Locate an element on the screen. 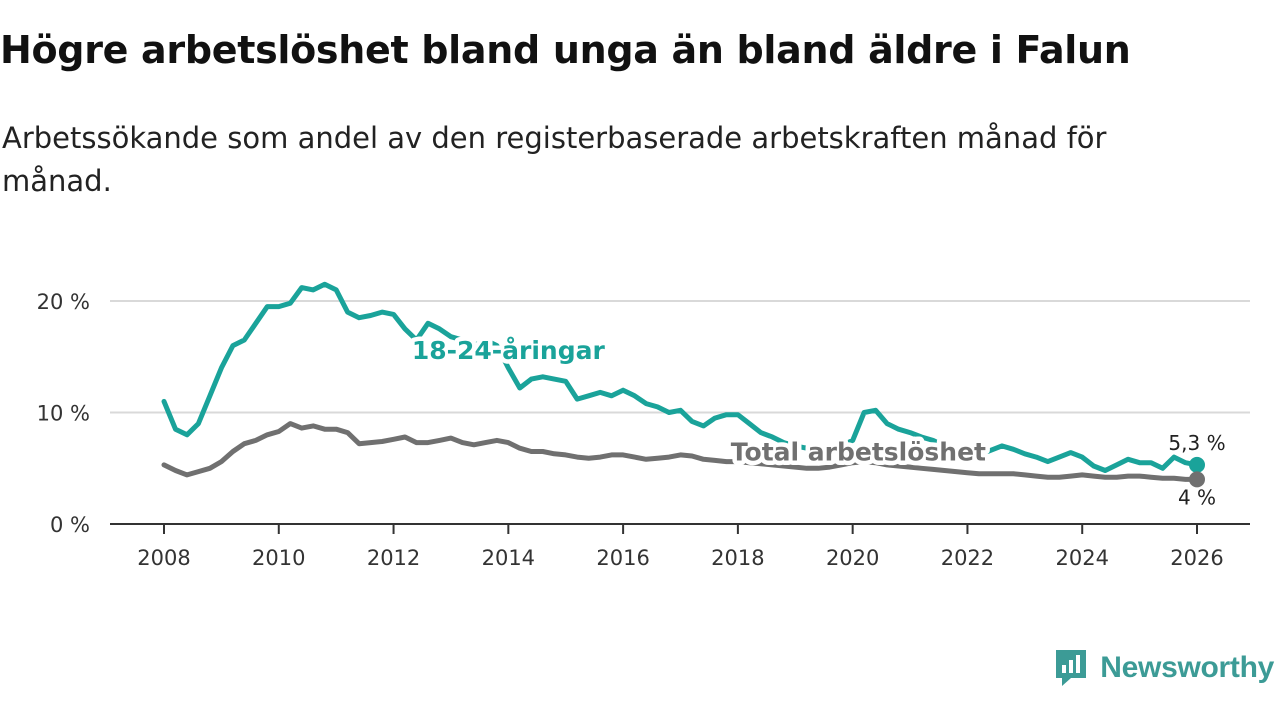  x-tick-label: 2024 is located at coordinates (1081, 558).